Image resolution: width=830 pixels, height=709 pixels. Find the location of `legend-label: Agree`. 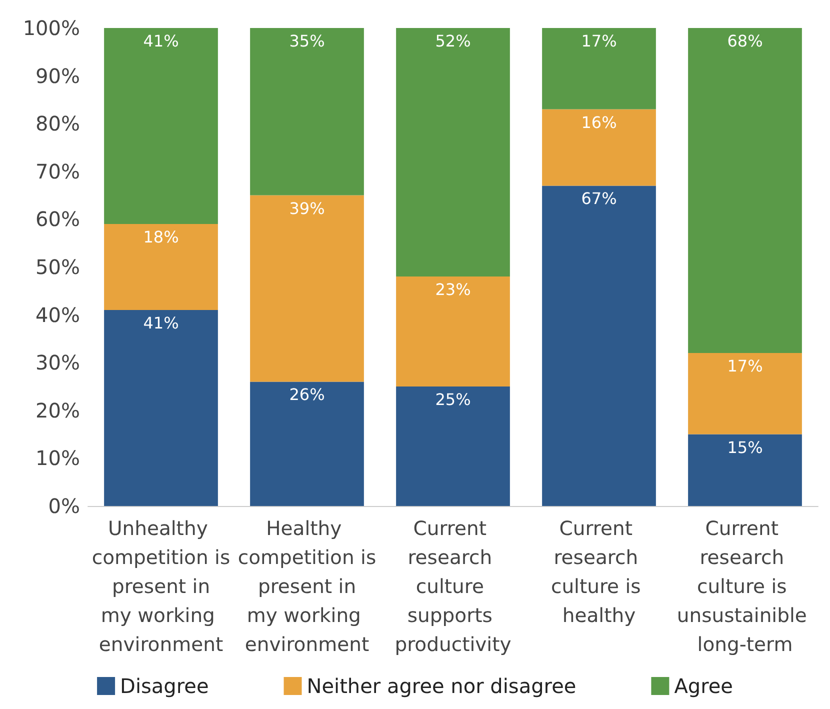

legend-label: Agree is located at coordinates (703, 686).